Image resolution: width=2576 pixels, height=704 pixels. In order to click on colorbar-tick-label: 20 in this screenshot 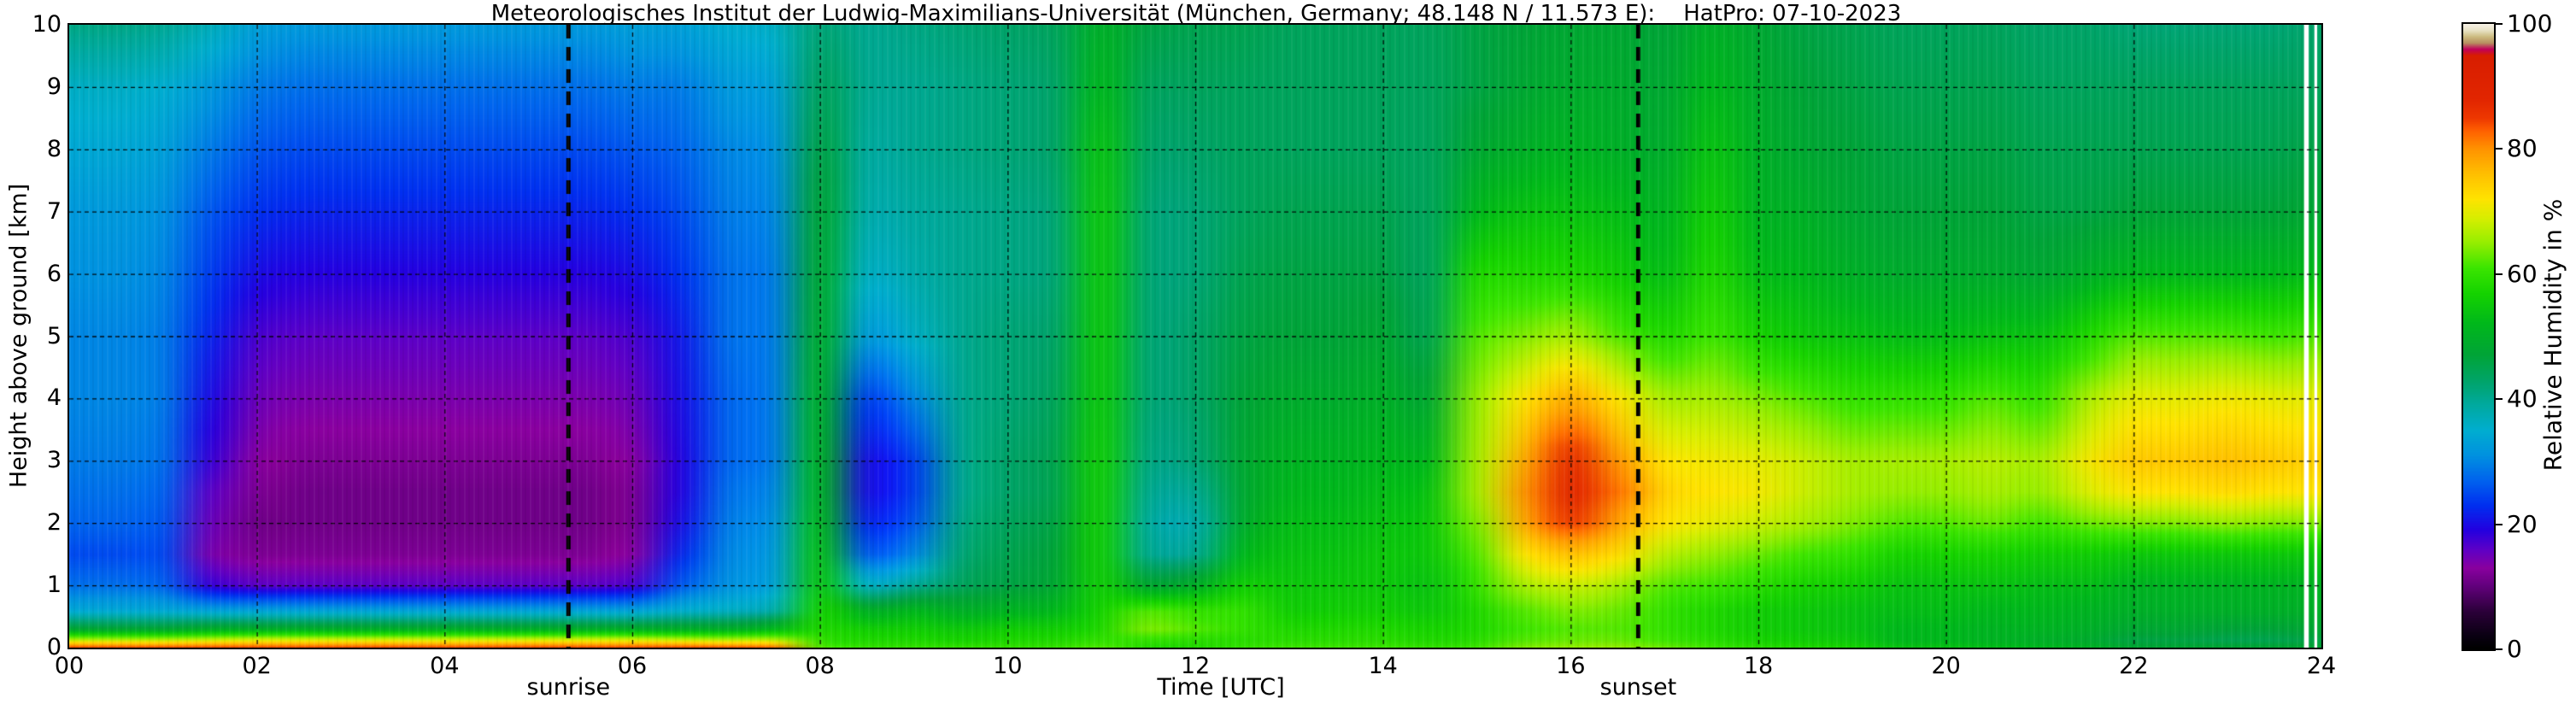, I will do `click(2522, 523)`.